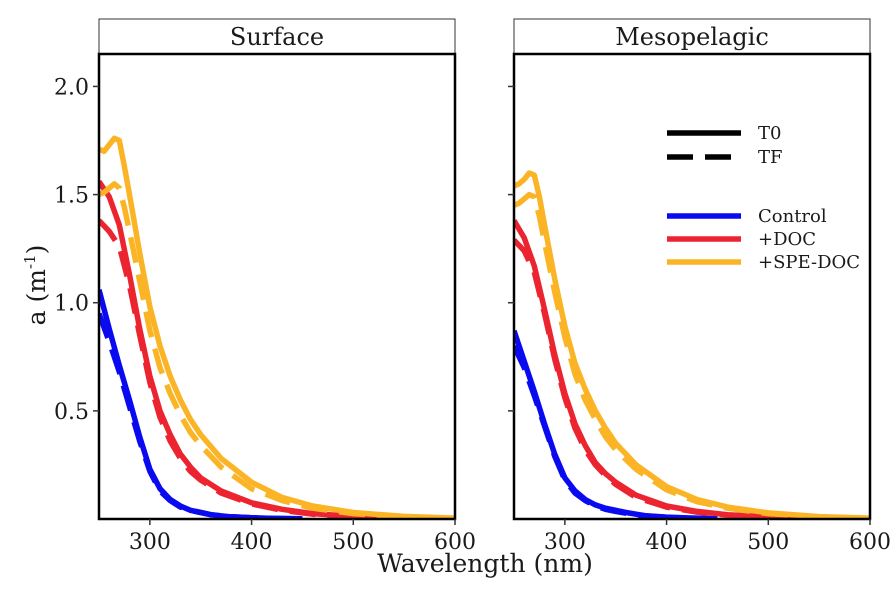 This screenshot has width=890, height=596. I want to click on x-tick-label-surface-300: 300, so click(150, 542).